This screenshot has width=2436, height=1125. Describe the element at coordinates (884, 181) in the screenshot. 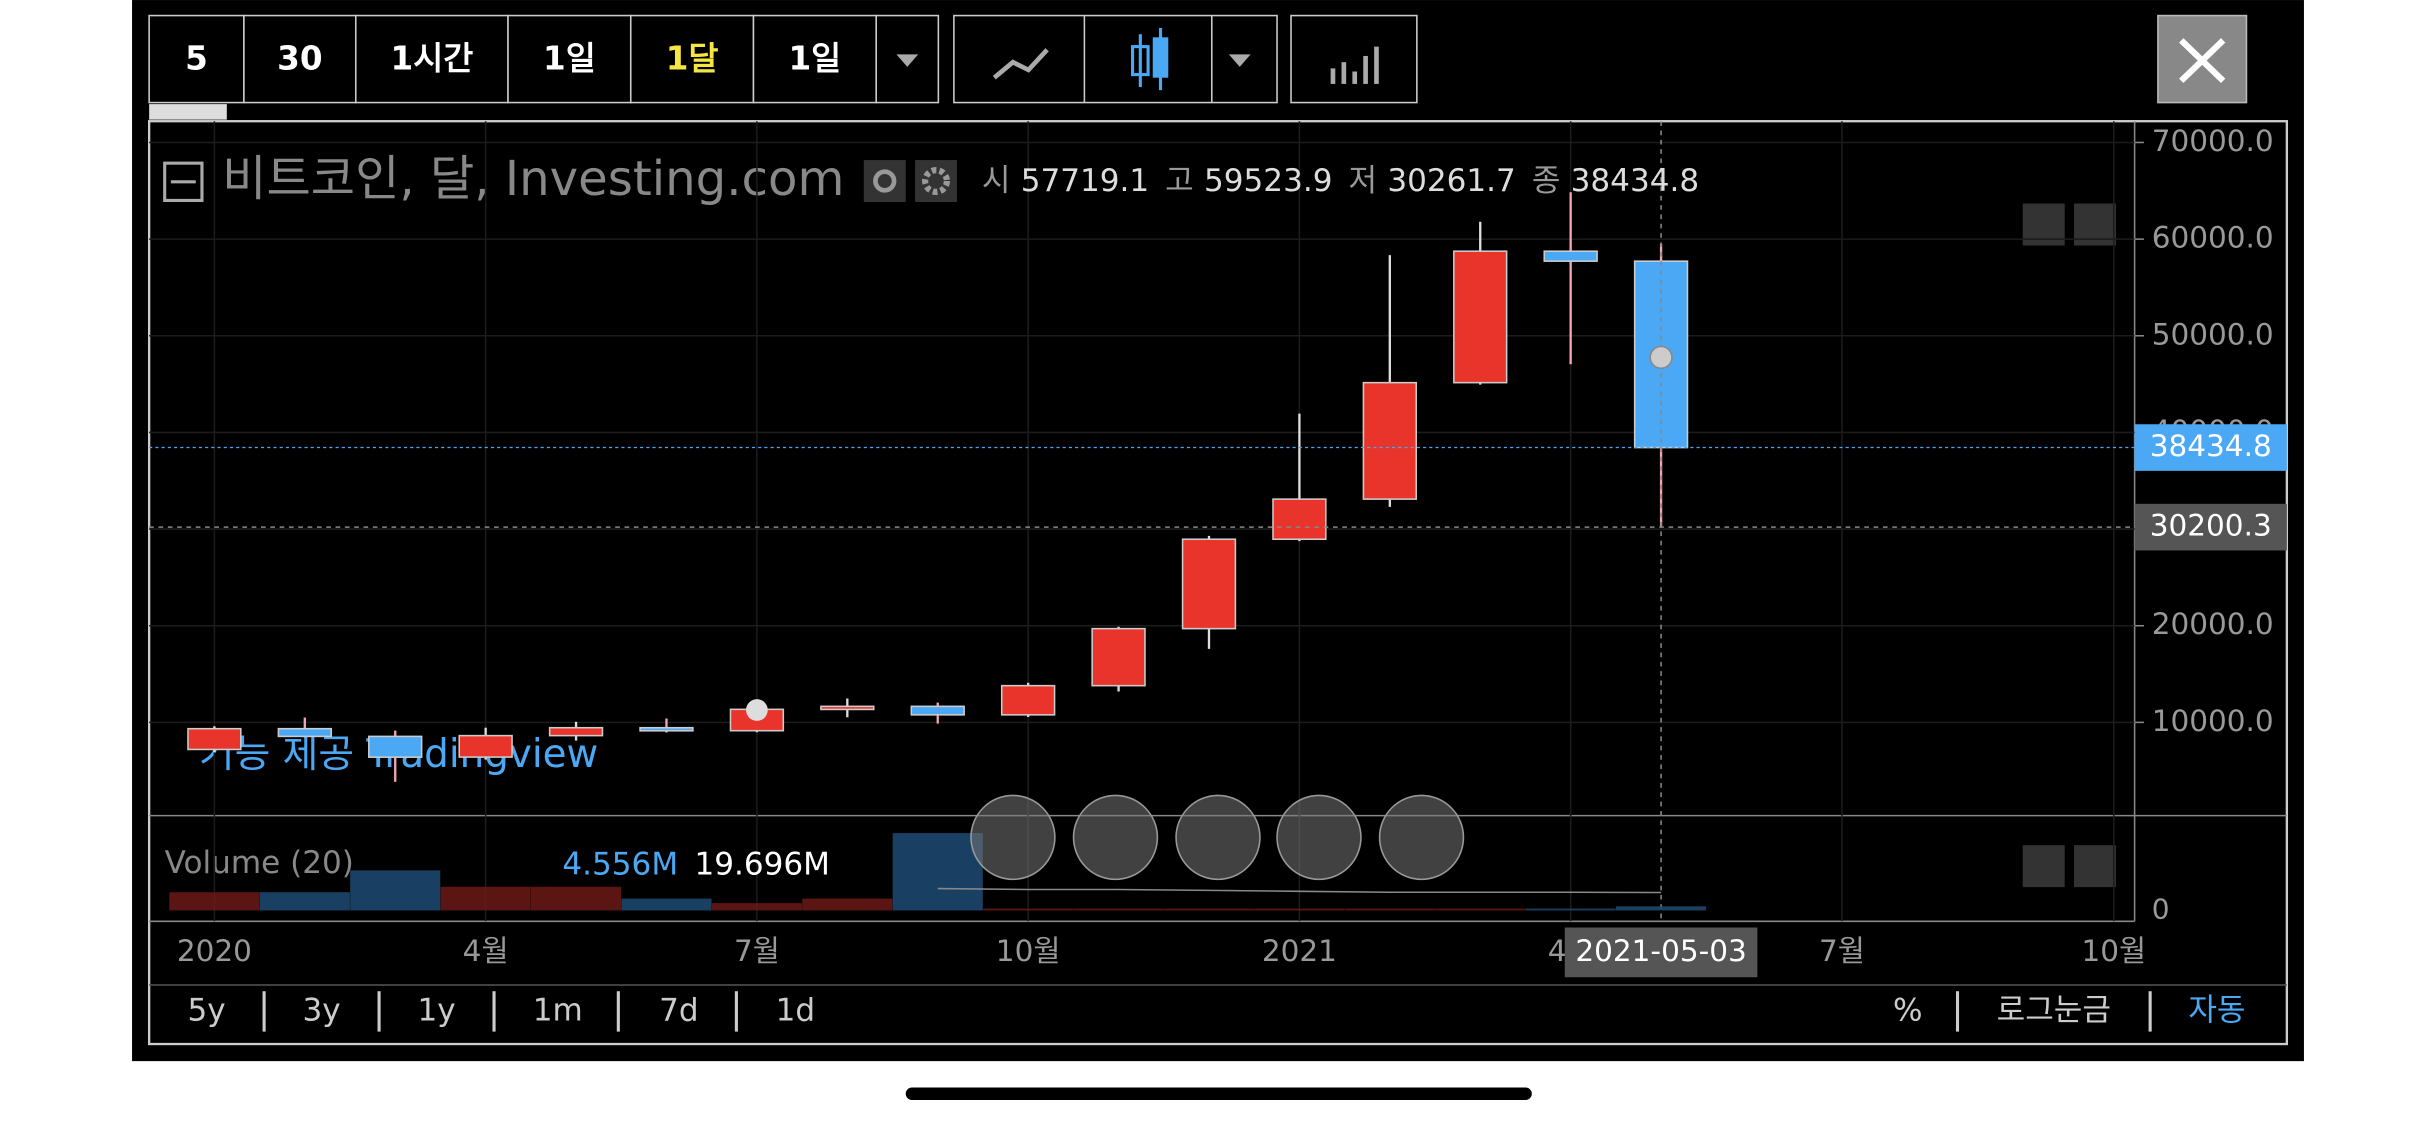

I see `eye-icon` at that location.